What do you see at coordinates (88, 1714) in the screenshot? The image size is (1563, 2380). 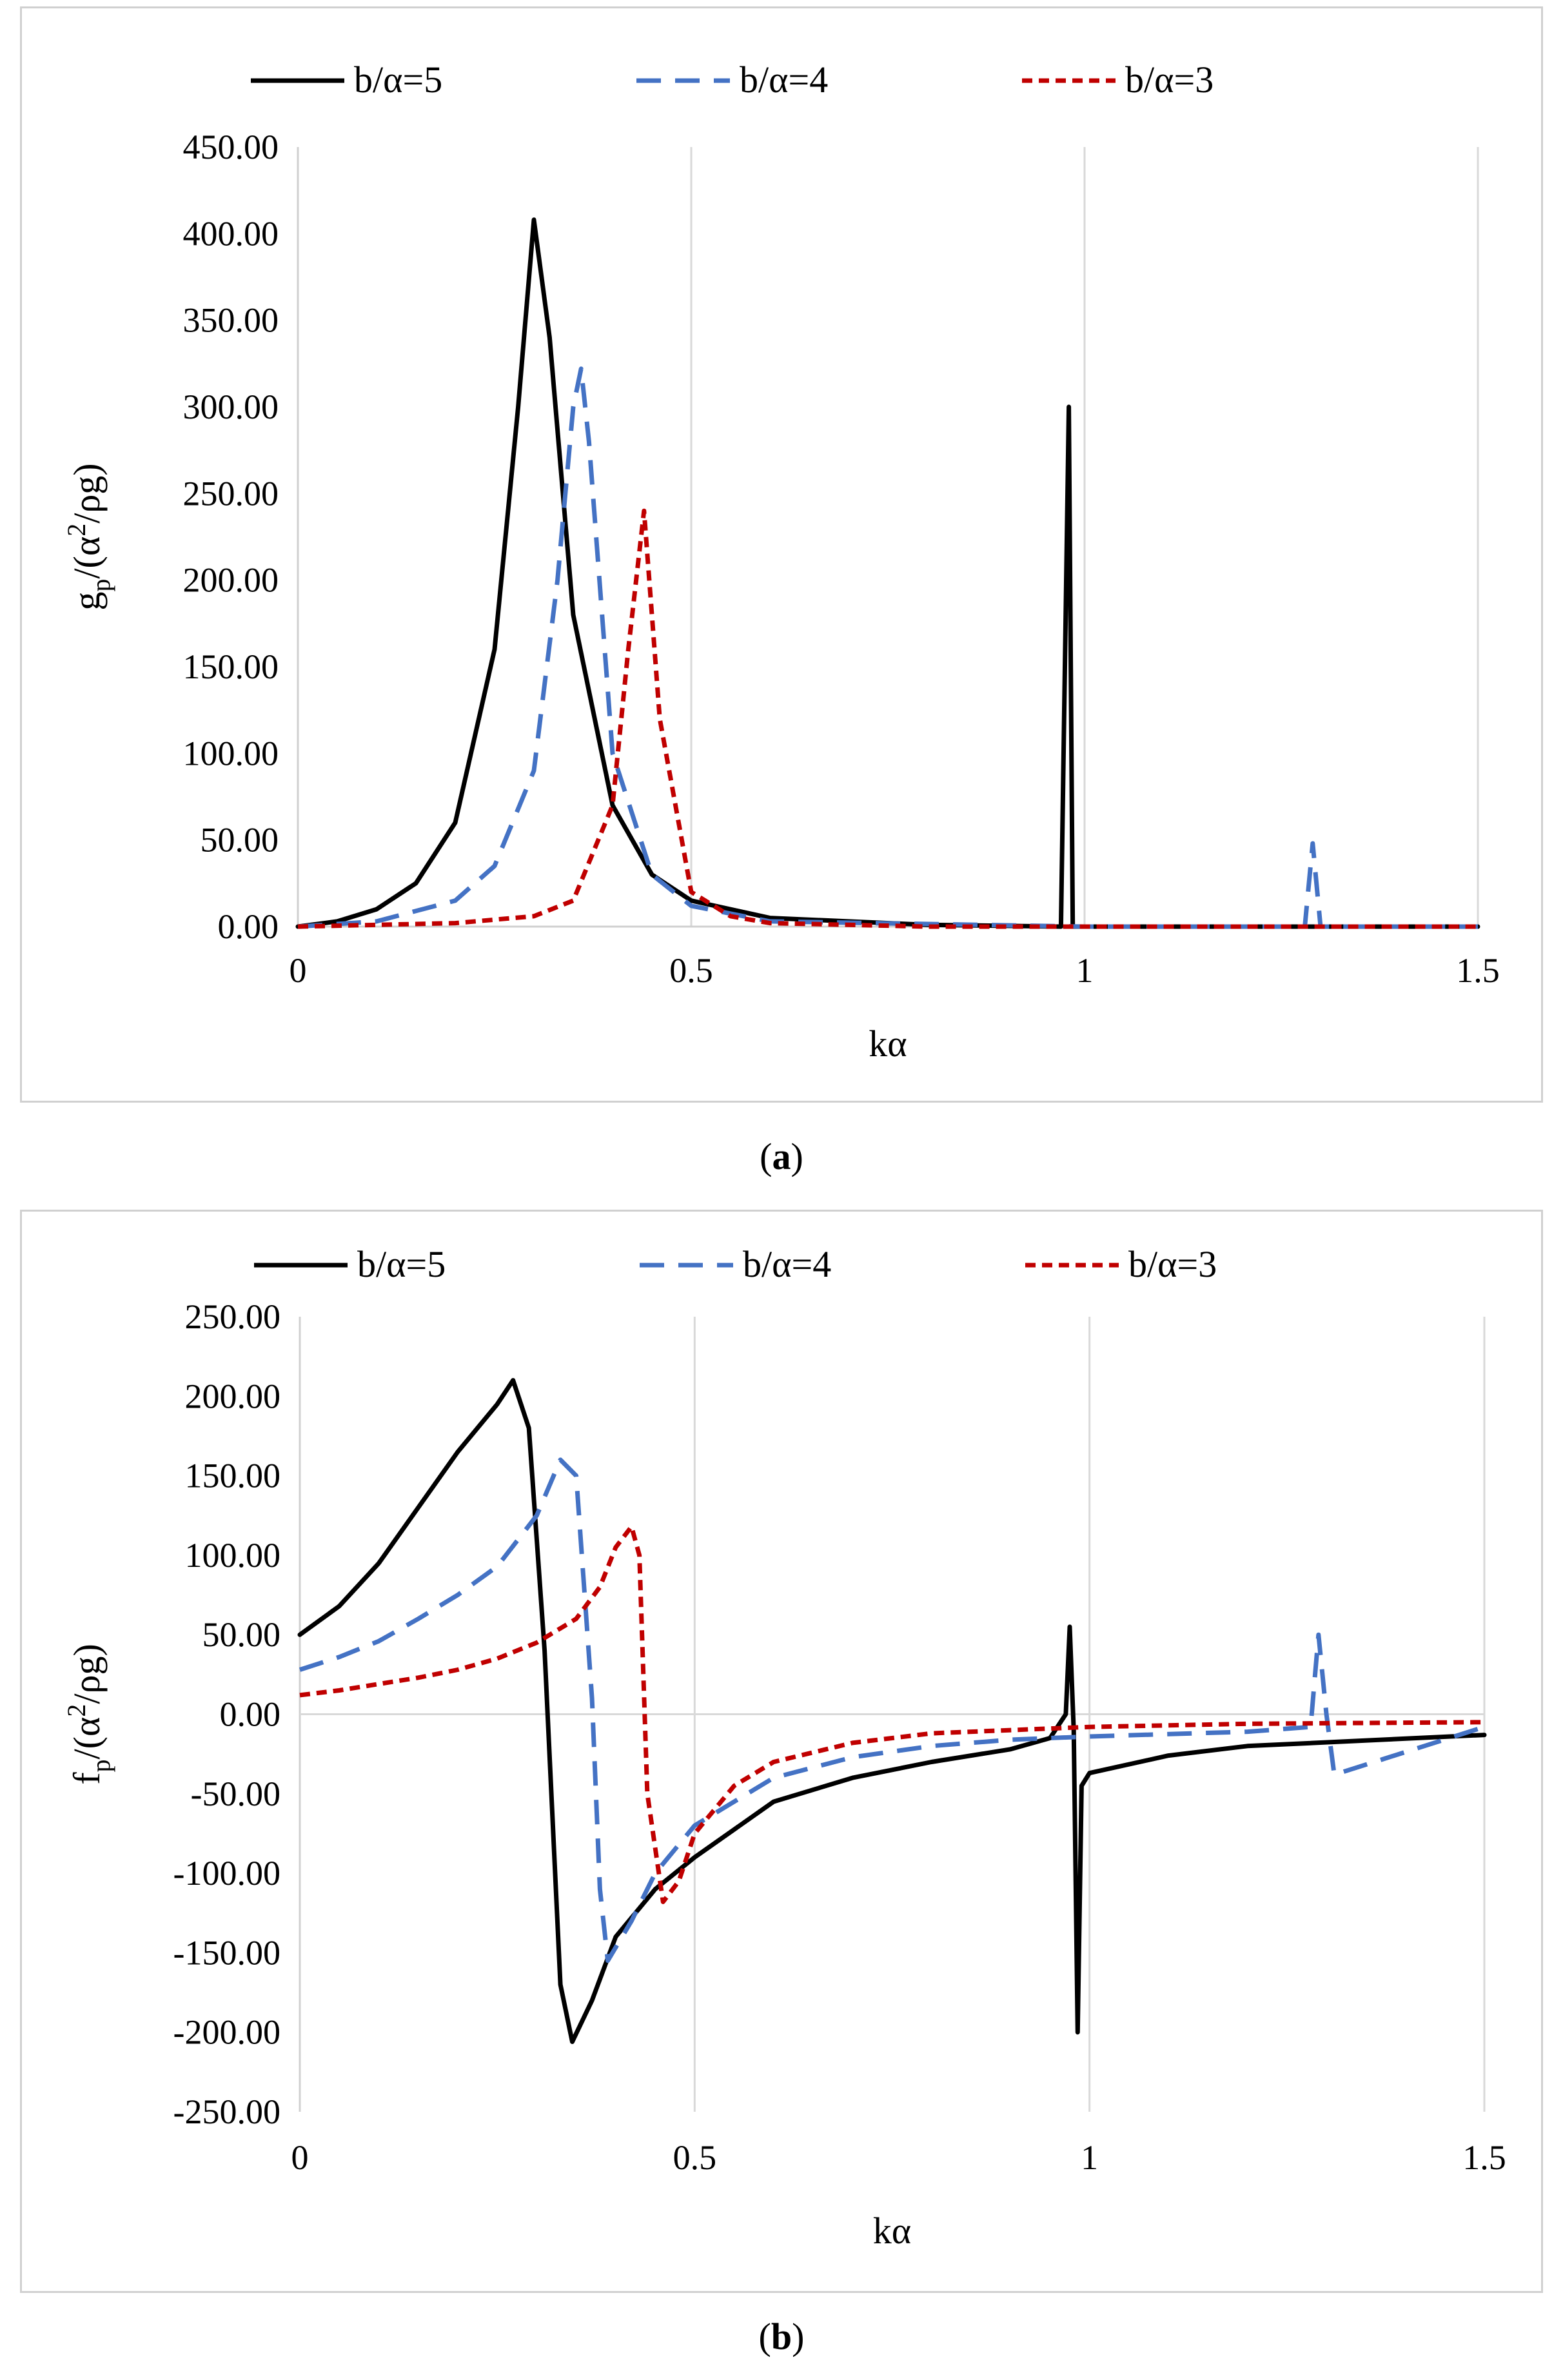 I see `y-axis-label: fp/(α2/ρg)` at bounding box center [88, 1714].